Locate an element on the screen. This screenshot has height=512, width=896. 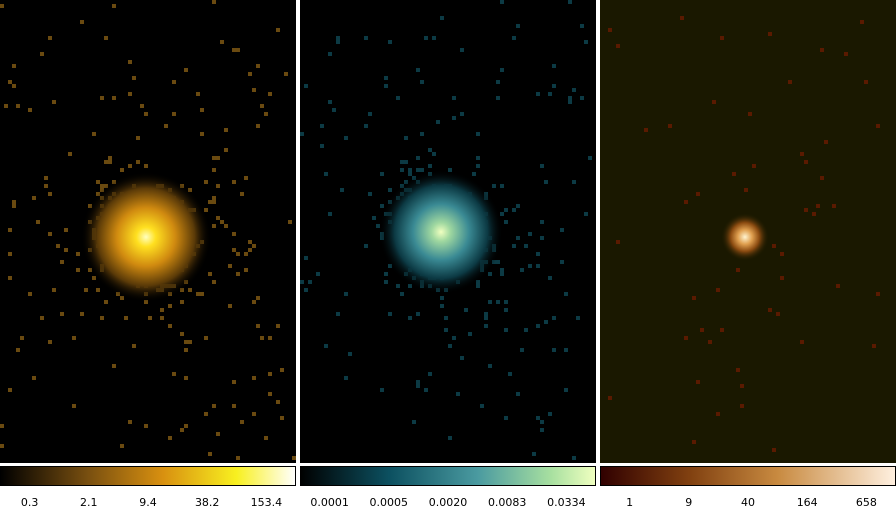
colorbar-tick-label: 2.1 is located at coordinates (89, 502).